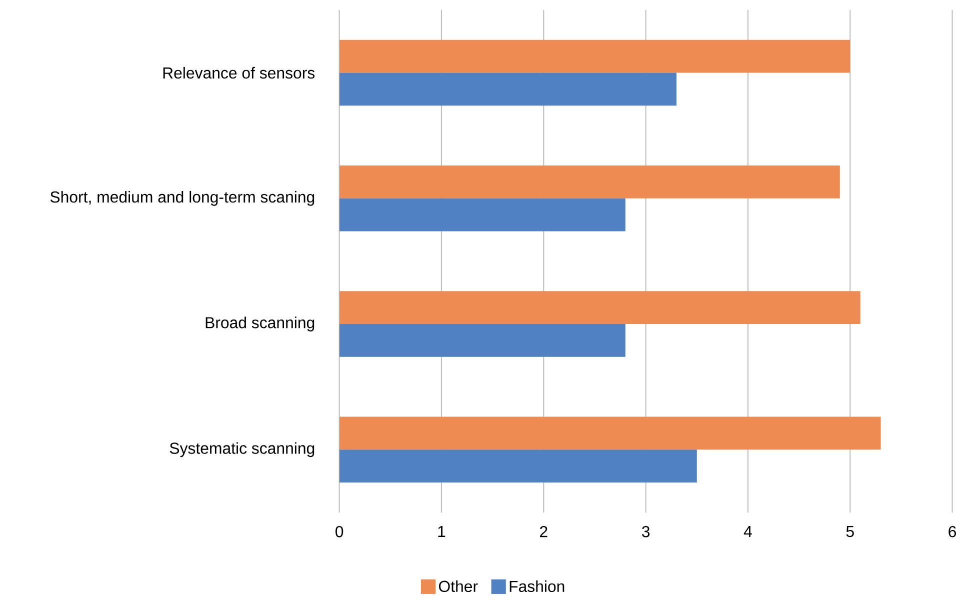 The image size is (962, 600). Describe the element at coordinates (239, 73) in the screenshot. I see `y-tick-label: Relevance of sensors` at that location.